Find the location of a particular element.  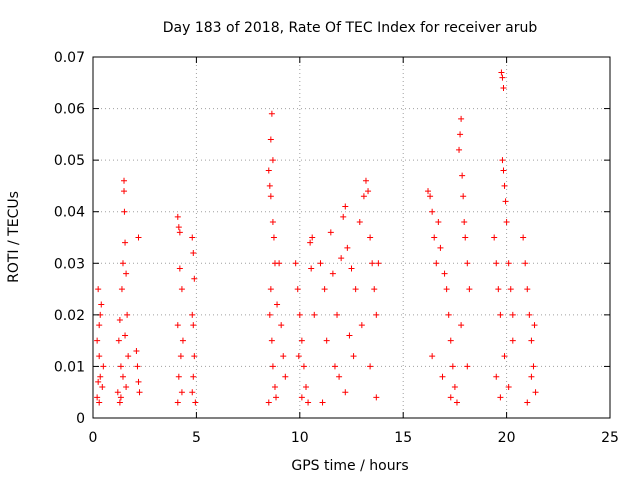

y-tick-label: 0.01 is located at coordinates (69, 367).